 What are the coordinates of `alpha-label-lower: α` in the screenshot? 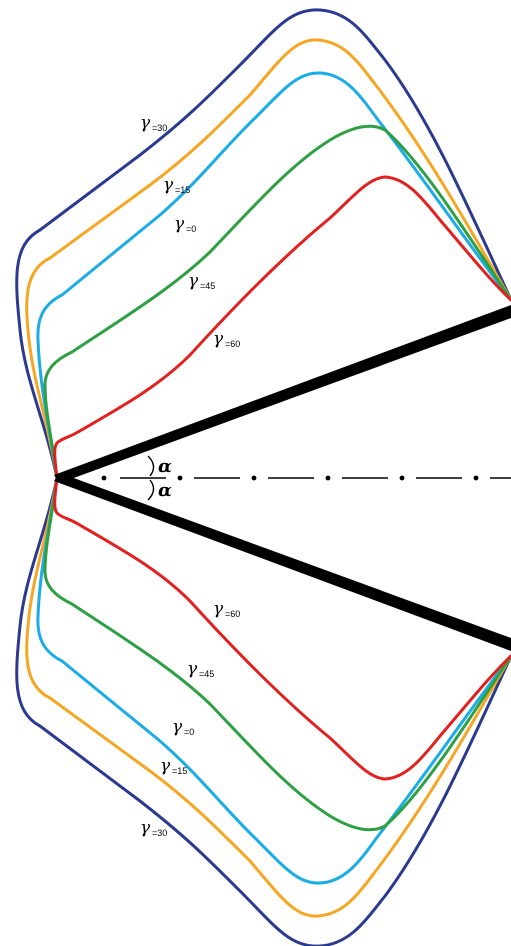 It's located at (165, 490).